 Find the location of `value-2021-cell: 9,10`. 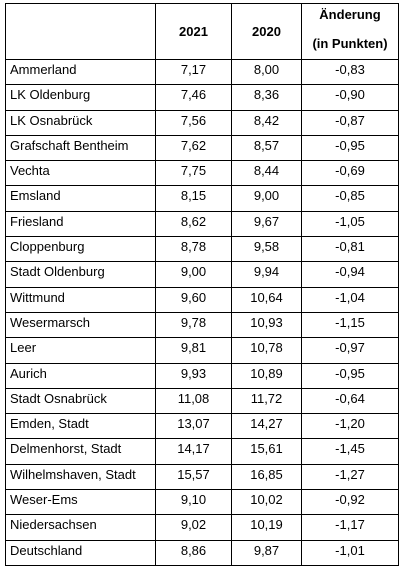

value-2021-cell: 9,10 is located at coordinates (193, 502).